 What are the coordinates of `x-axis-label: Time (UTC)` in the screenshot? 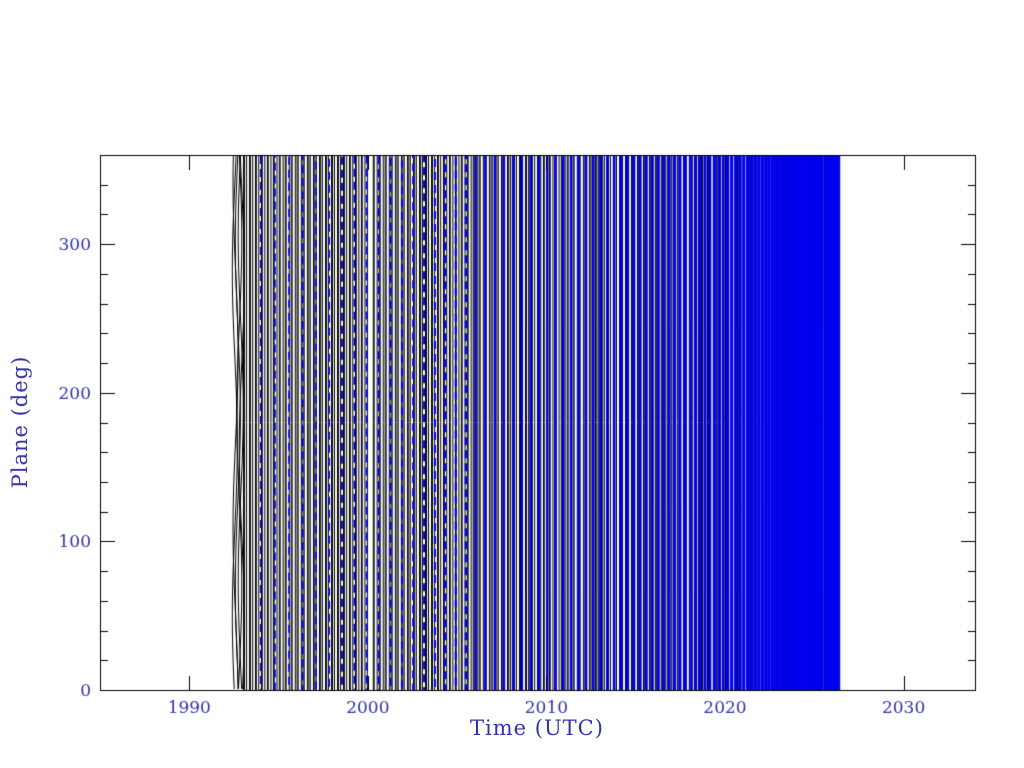 It's located at (537, 728).